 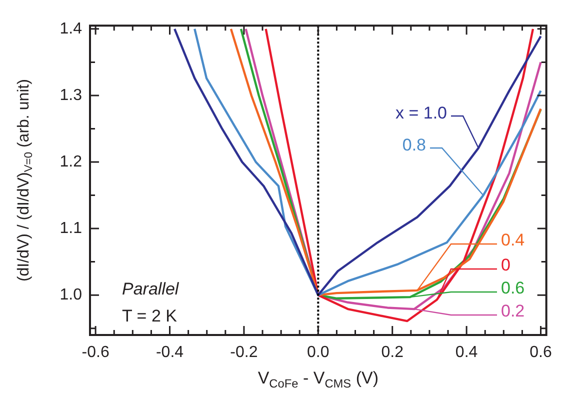 I want to click on series-label: 0, so click(x=505, y=265).